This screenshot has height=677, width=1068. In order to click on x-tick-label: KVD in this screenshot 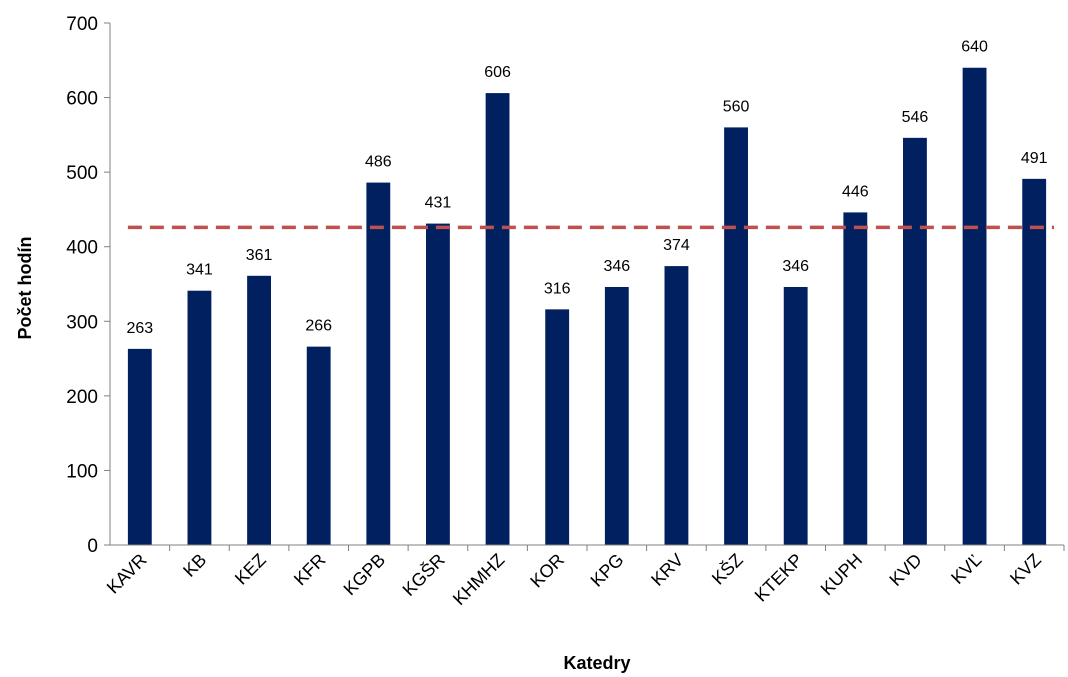, I will do `click(905, 570)`.